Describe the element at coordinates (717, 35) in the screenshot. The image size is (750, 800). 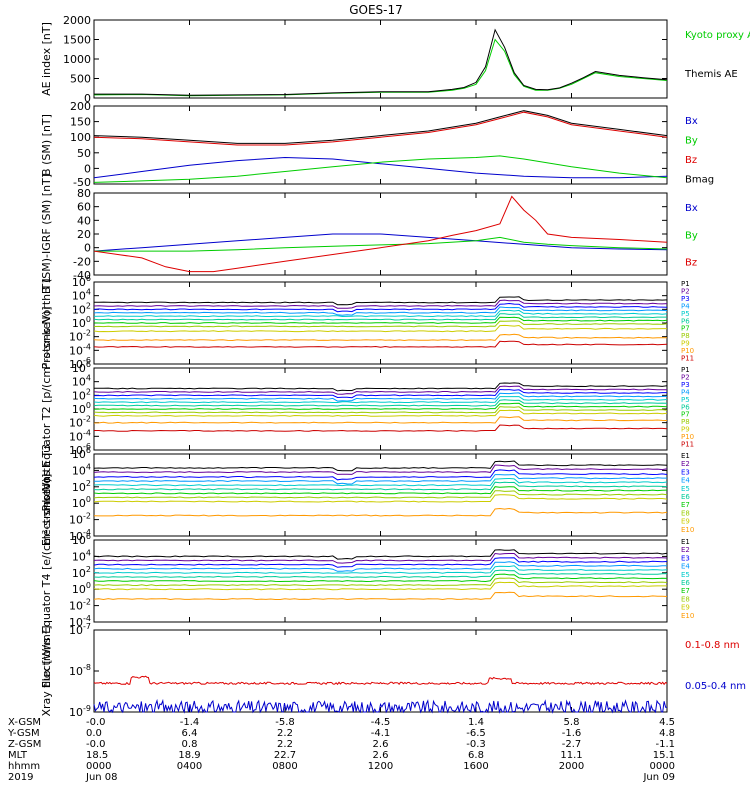
I see `legend-kyoto-proxy-ae: Kyoto proxy AE` at that location.